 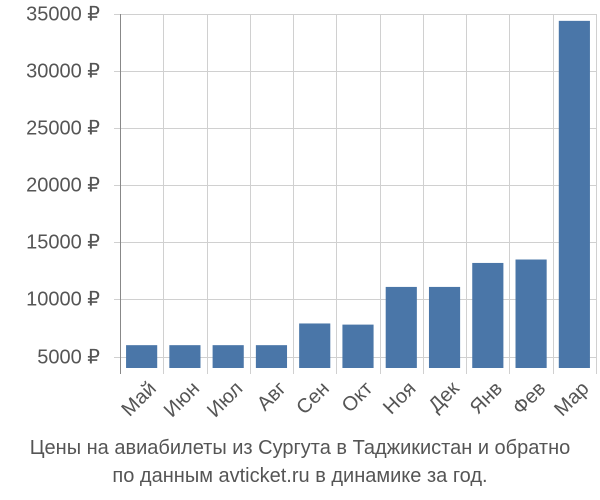 What do you see at coordinates (225, 400) in the screenshot?
I see `x-tick-label: Июл` at bounding box center [225, 400].